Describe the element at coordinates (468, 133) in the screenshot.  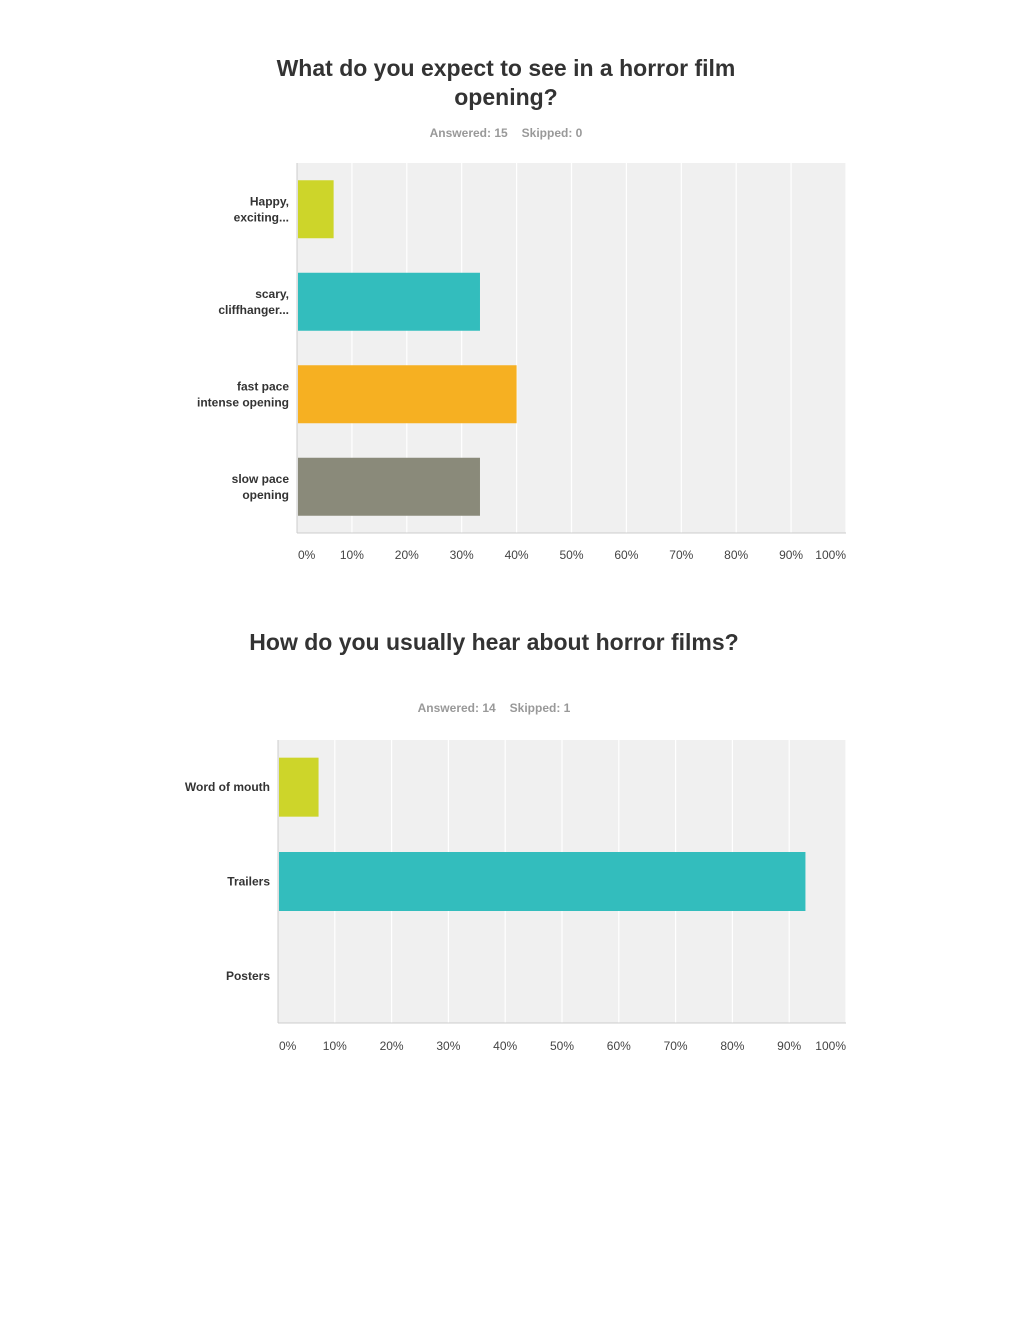
I see `answered-count: Answered: 15` at that location.